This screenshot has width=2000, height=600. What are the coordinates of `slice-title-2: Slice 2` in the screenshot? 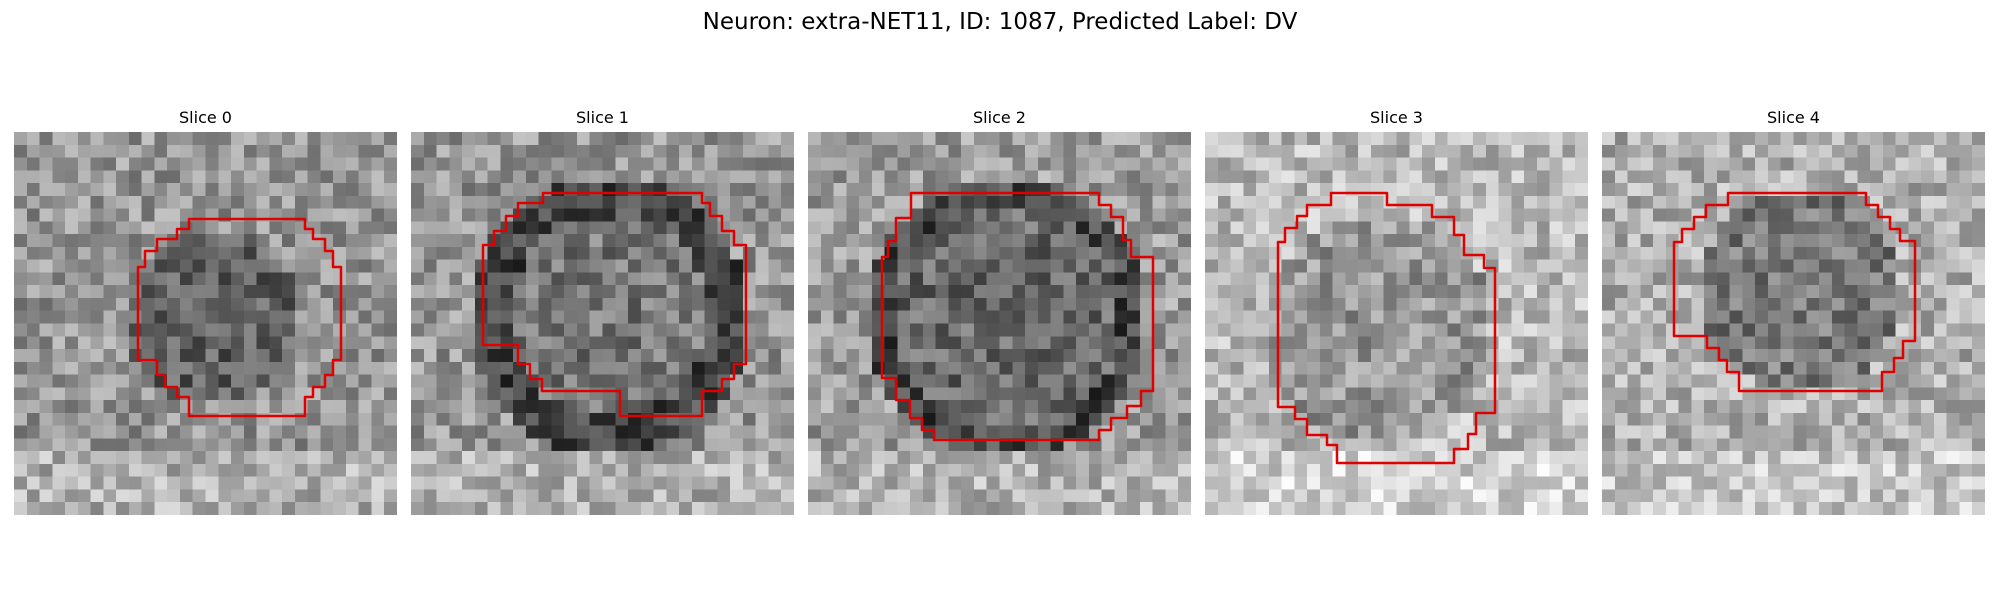 It's located at (999, 119).